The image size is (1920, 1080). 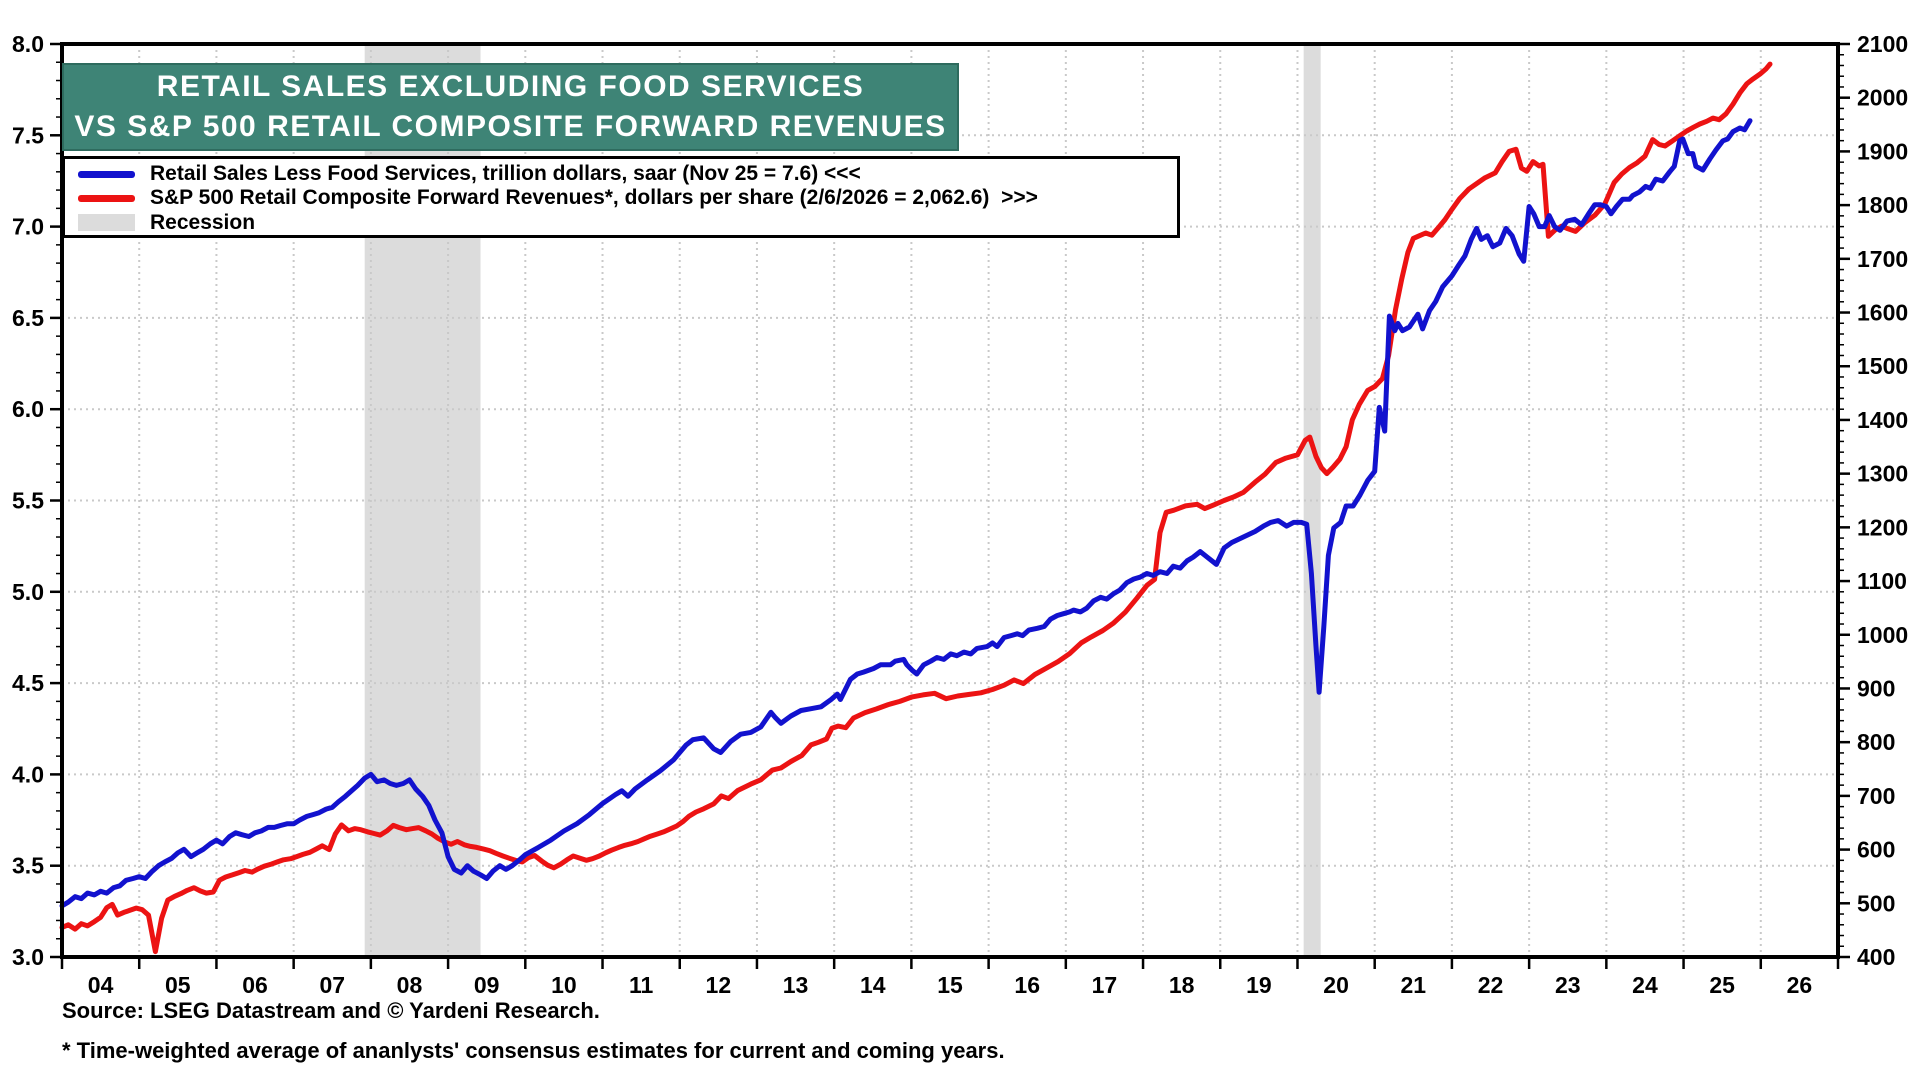 I want to click on x-axis-tick-label: 05, so click(x=178, y=985).